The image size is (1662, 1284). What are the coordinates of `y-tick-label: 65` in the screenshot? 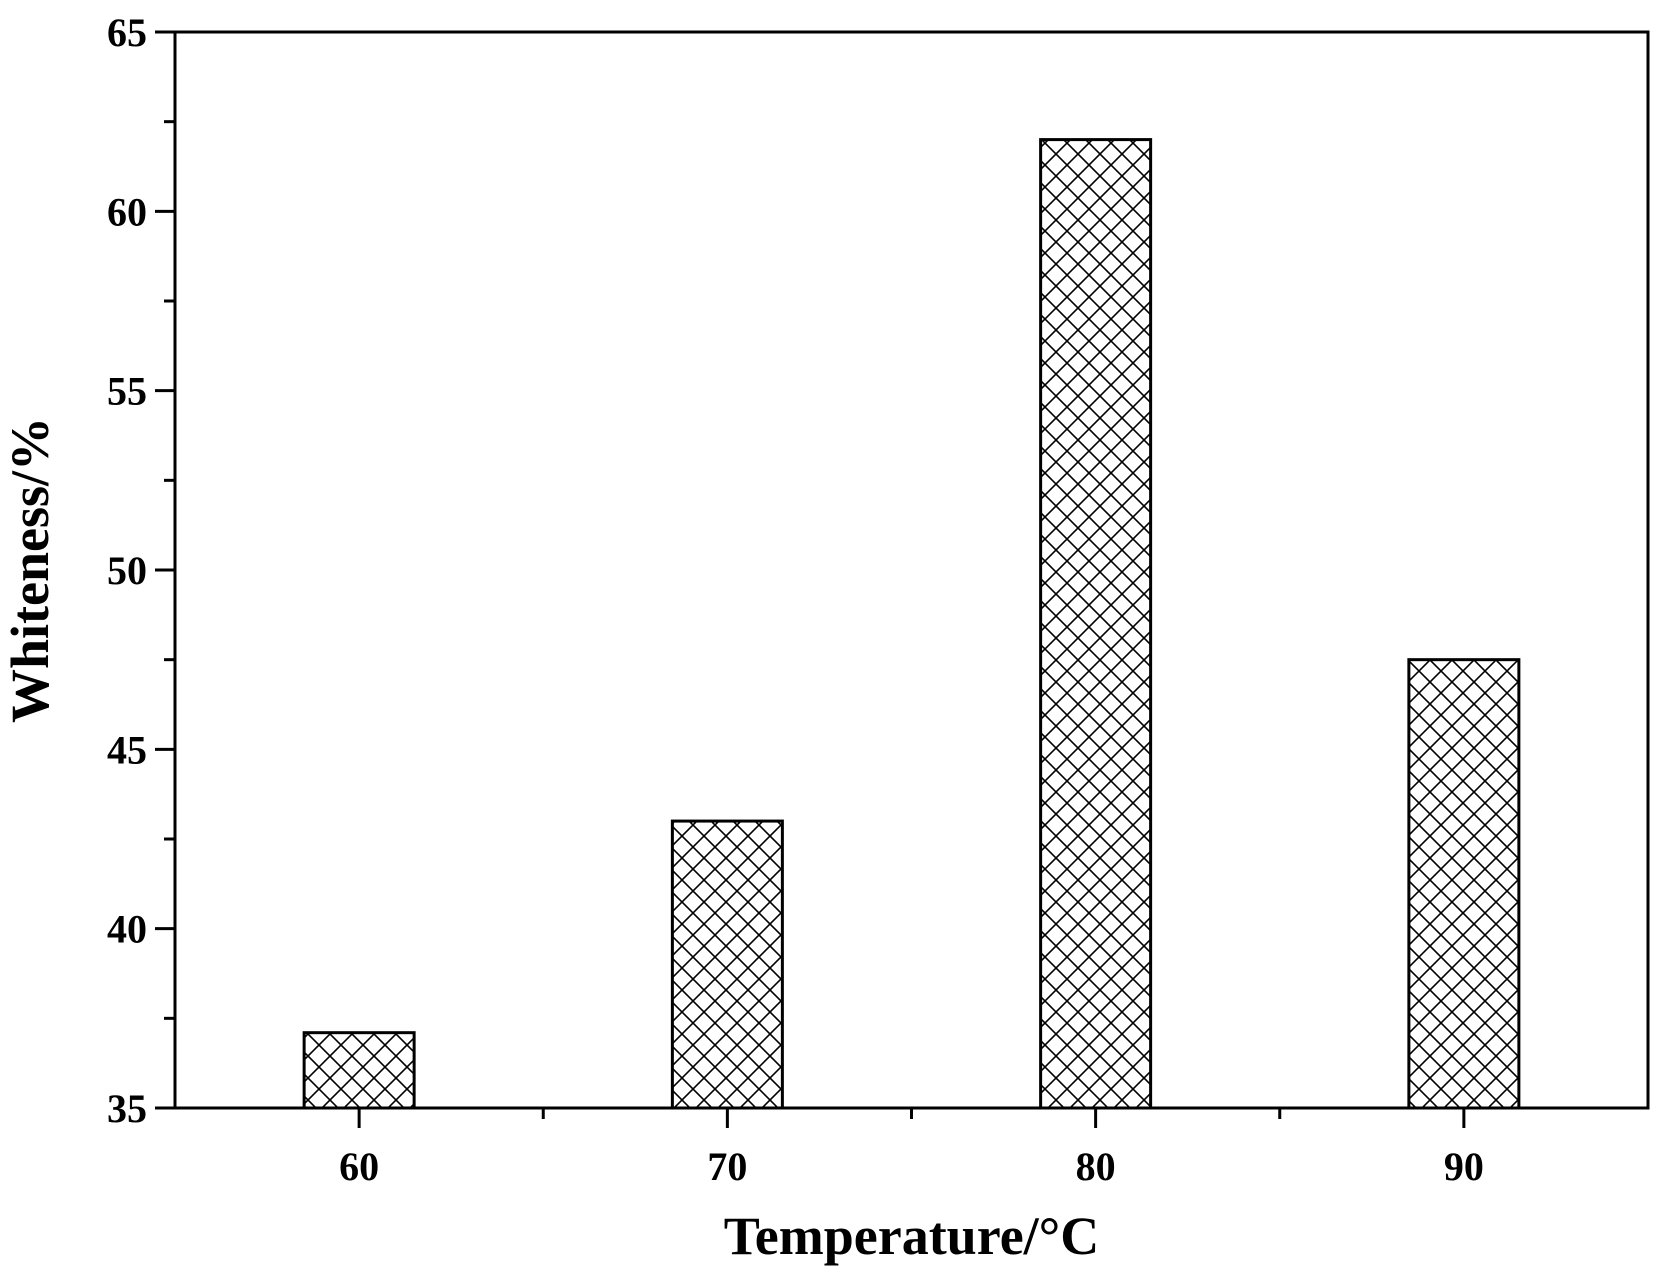 It's located at (127, 32).